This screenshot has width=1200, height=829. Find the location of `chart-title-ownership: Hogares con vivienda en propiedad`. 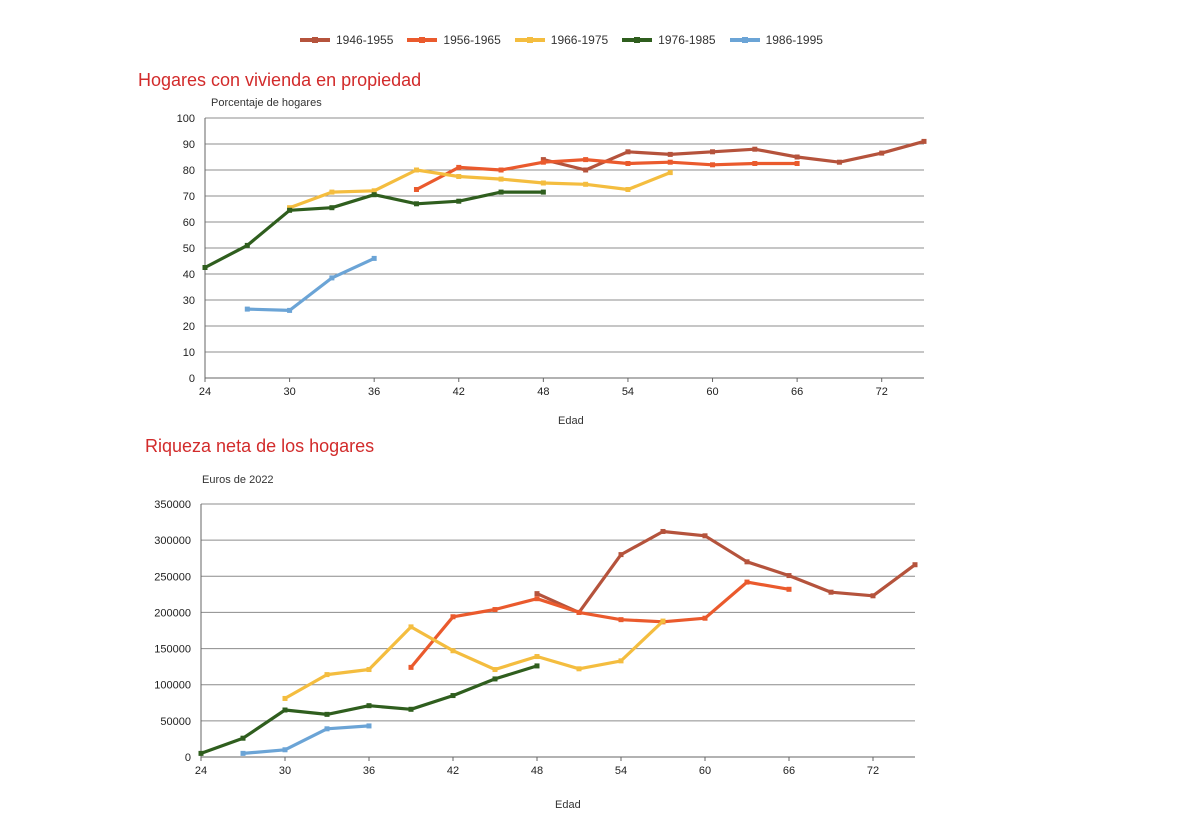

chart-title-ownership: Hogares con vivienda en propiedad is located at coordinates (280, 80).